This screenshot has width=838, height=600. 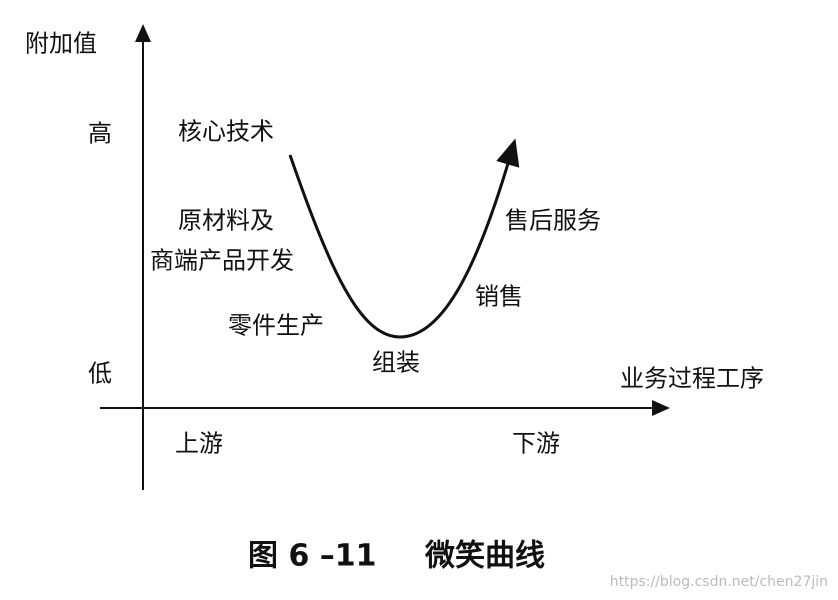 What do you see at coordinates (199, 444) in the screenshot?
I see `upstream-label: 上游` at bounding box center [199, 444].